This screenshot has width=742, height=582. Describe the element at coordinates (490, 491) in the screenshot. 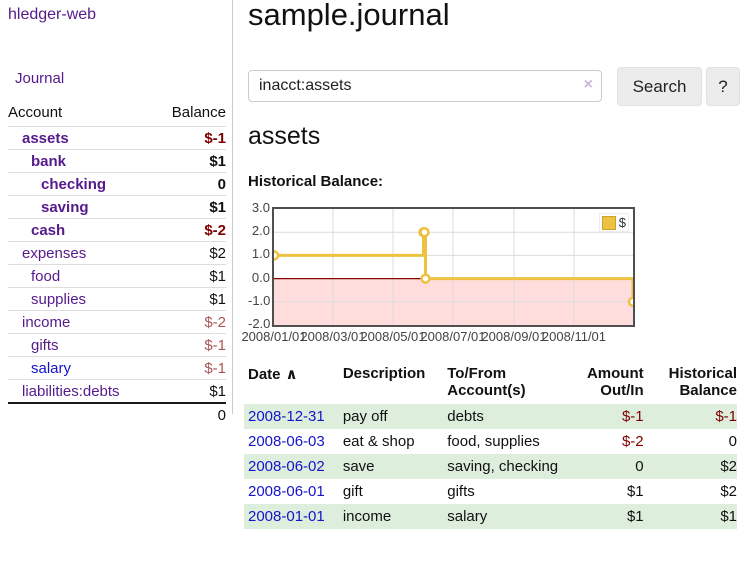

I see `register-row: 2008-06-01 gift gifts $1 $2` at that location.